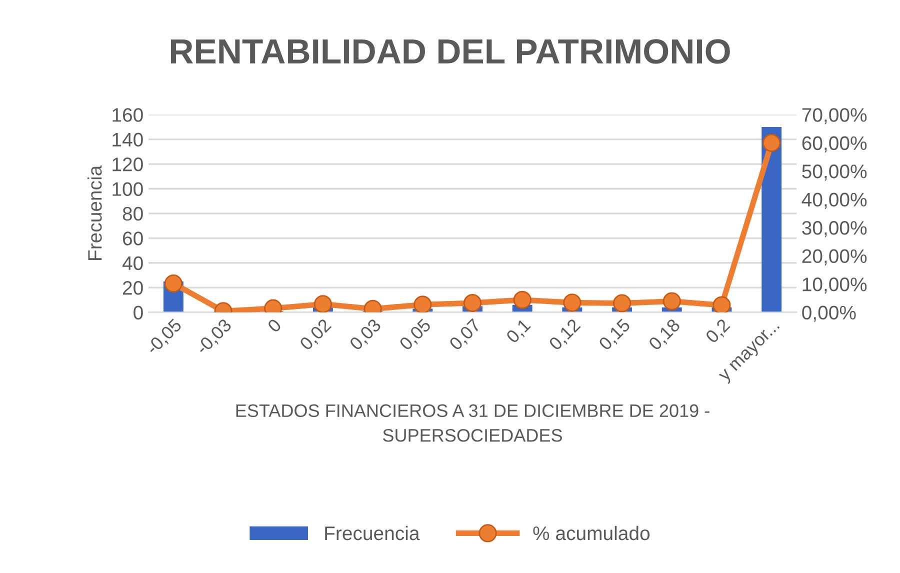 This screenshot has height=573, width=900. Describe the element at coordinates (132, 213) in the screenshot. I see `y-tick-label: 80` at that location.